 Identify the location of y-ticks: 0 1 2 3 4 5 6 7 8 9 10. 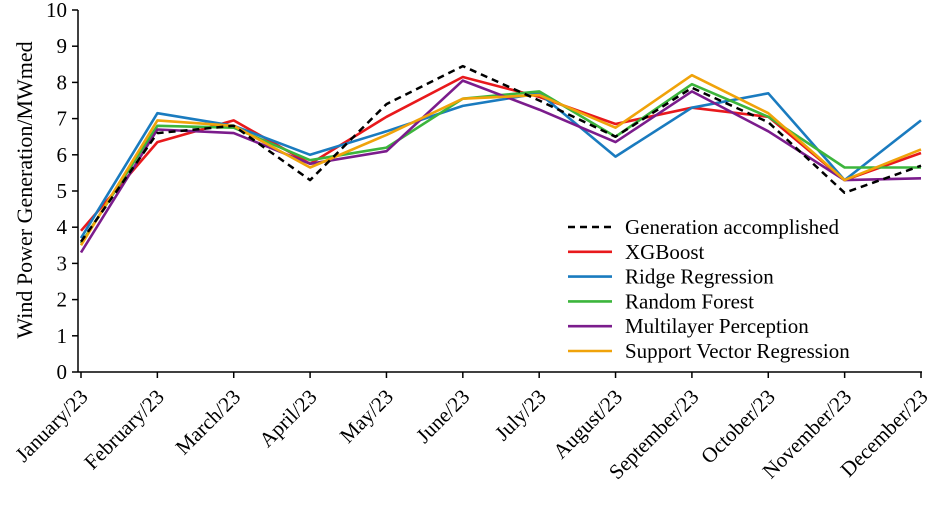
(62, 192).